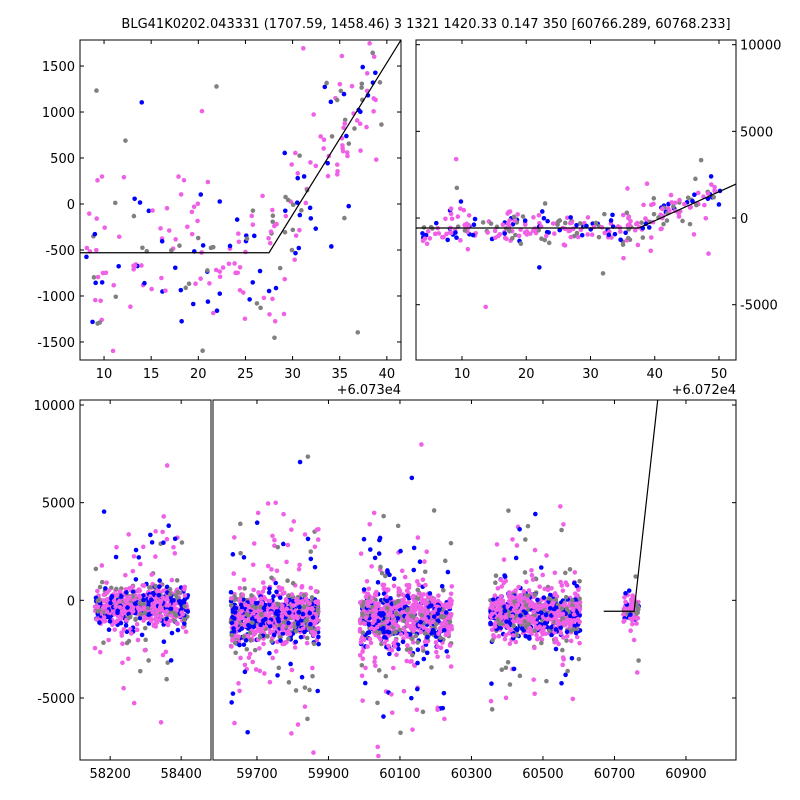 The width and height of the screenshot is (800, 800). I want to click on y-tick-label: 0, so click(71, 601).